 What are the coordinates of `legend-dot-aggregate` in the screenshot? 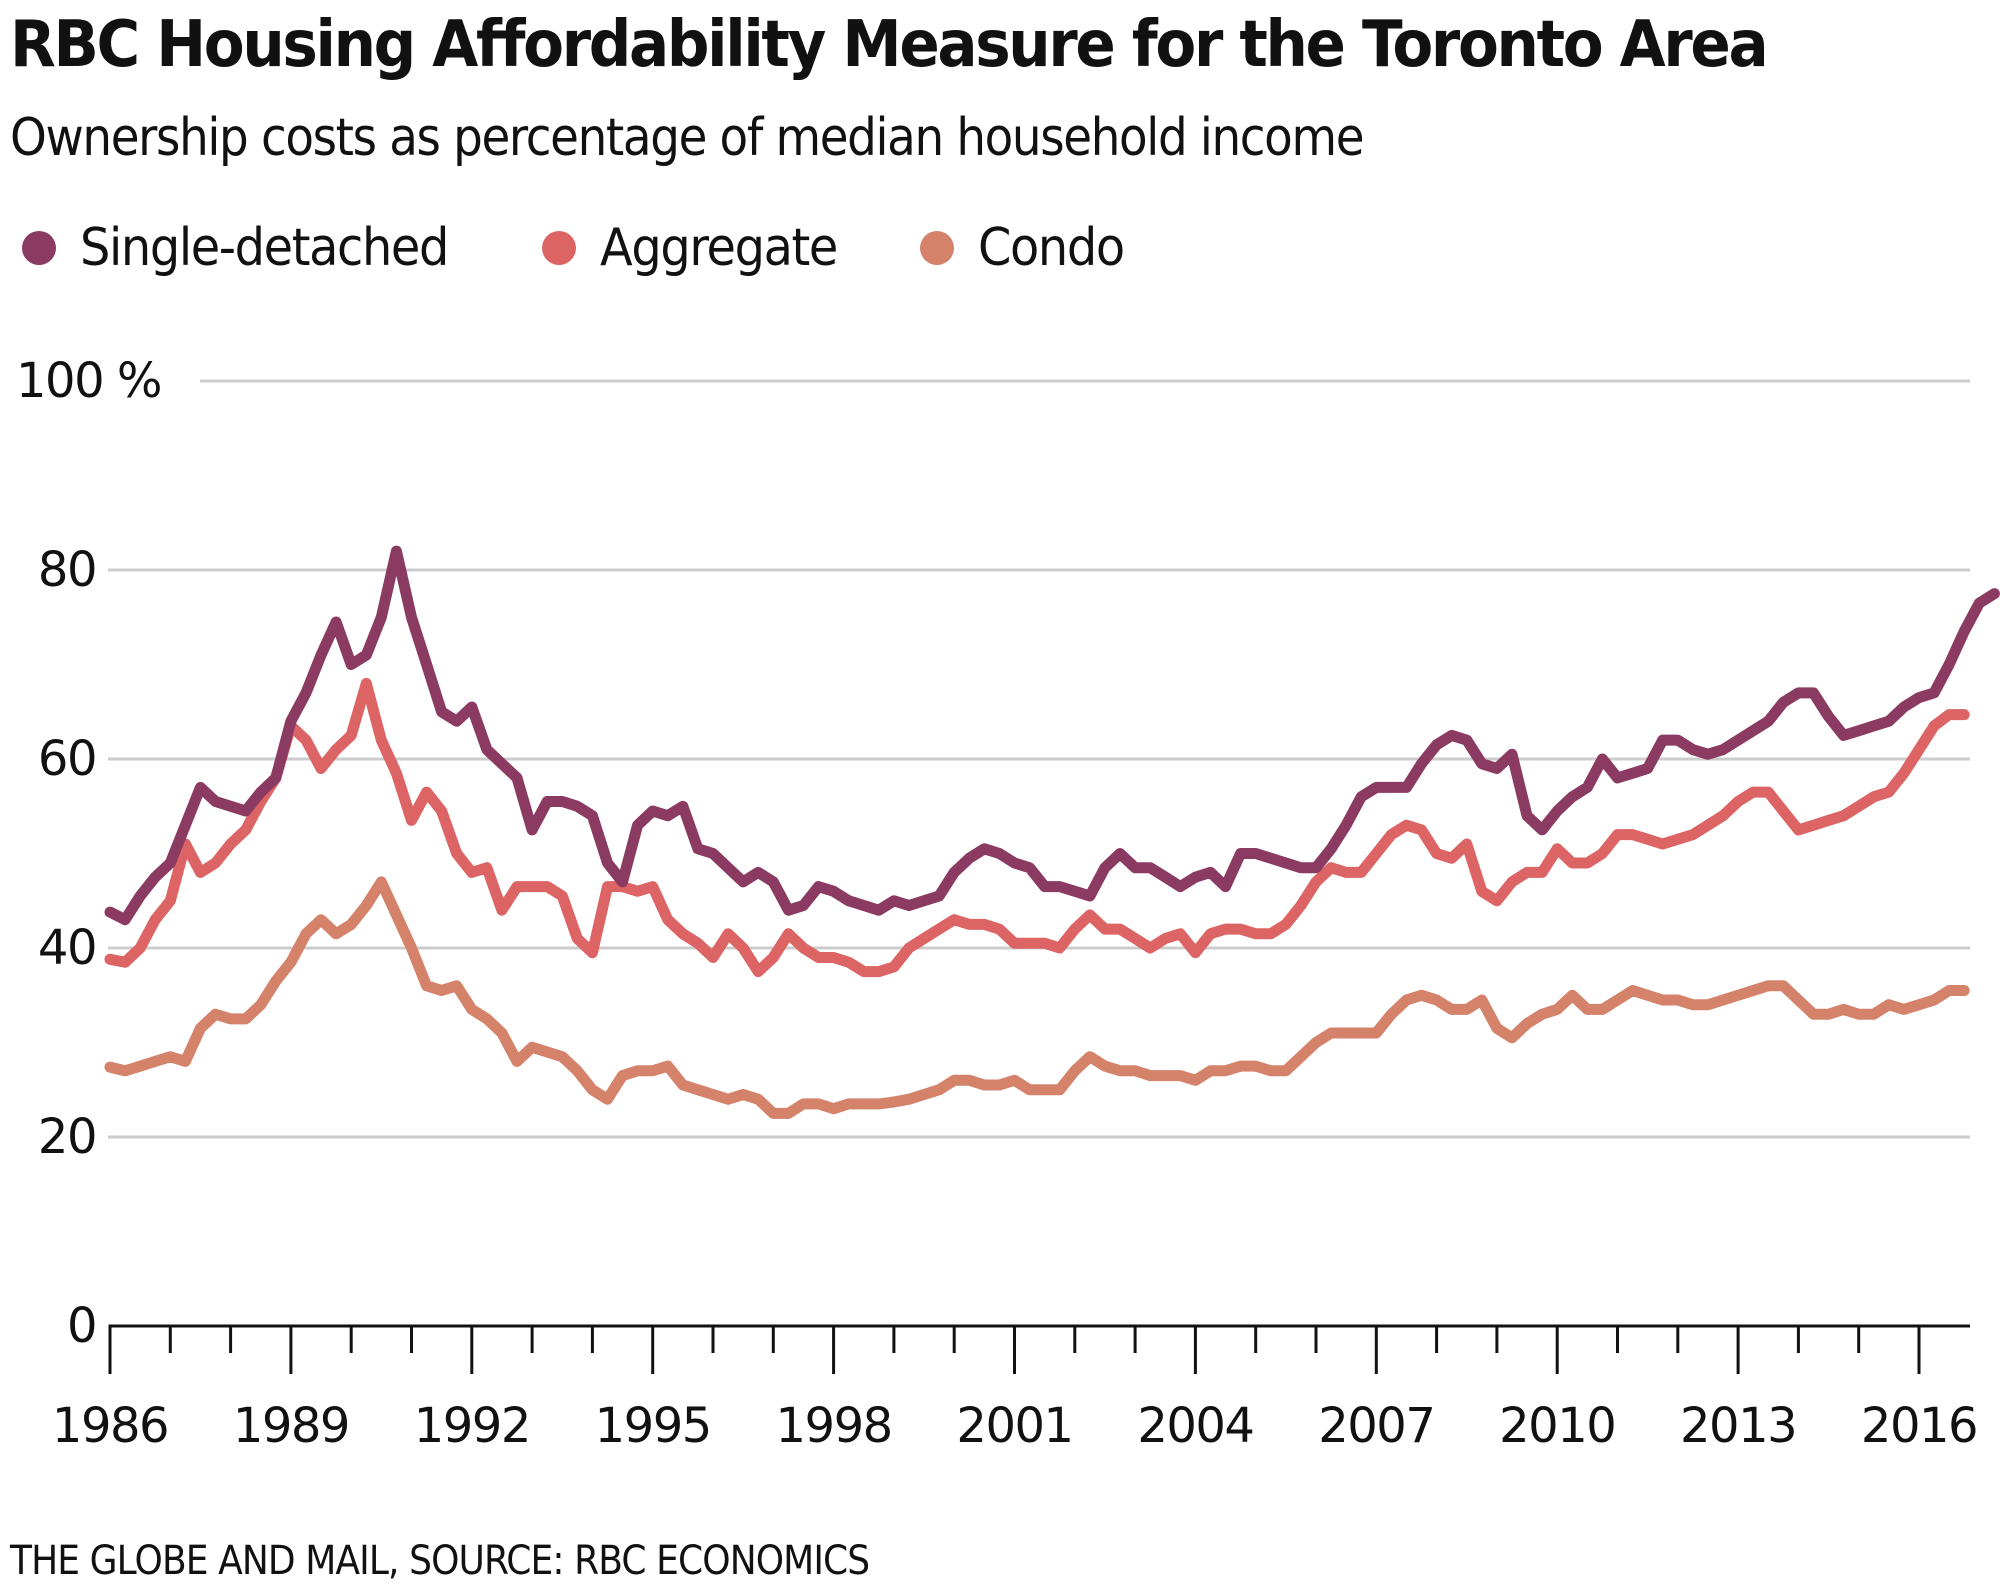 It's located at (558, 248).